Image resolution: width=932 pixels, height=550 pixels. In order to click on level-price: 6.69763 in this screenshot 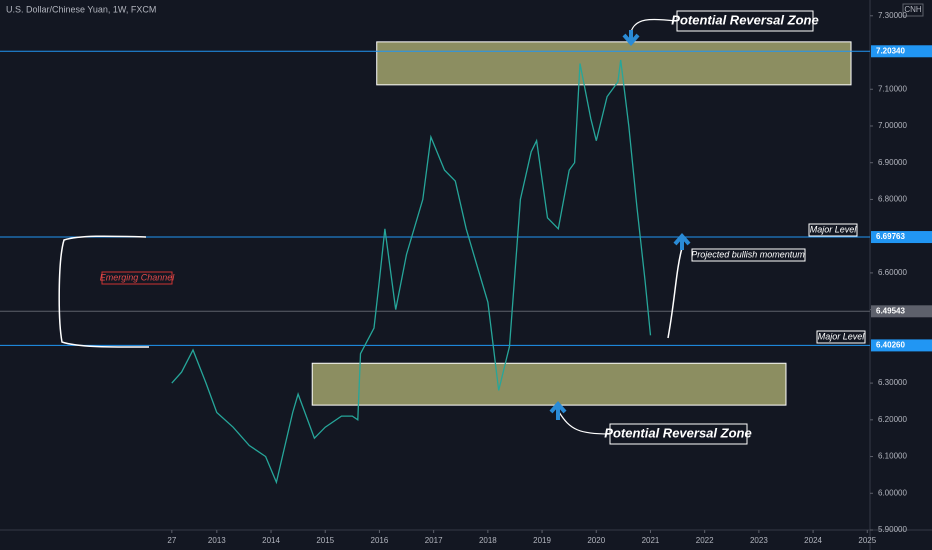, I will do `click(890, 236)`.